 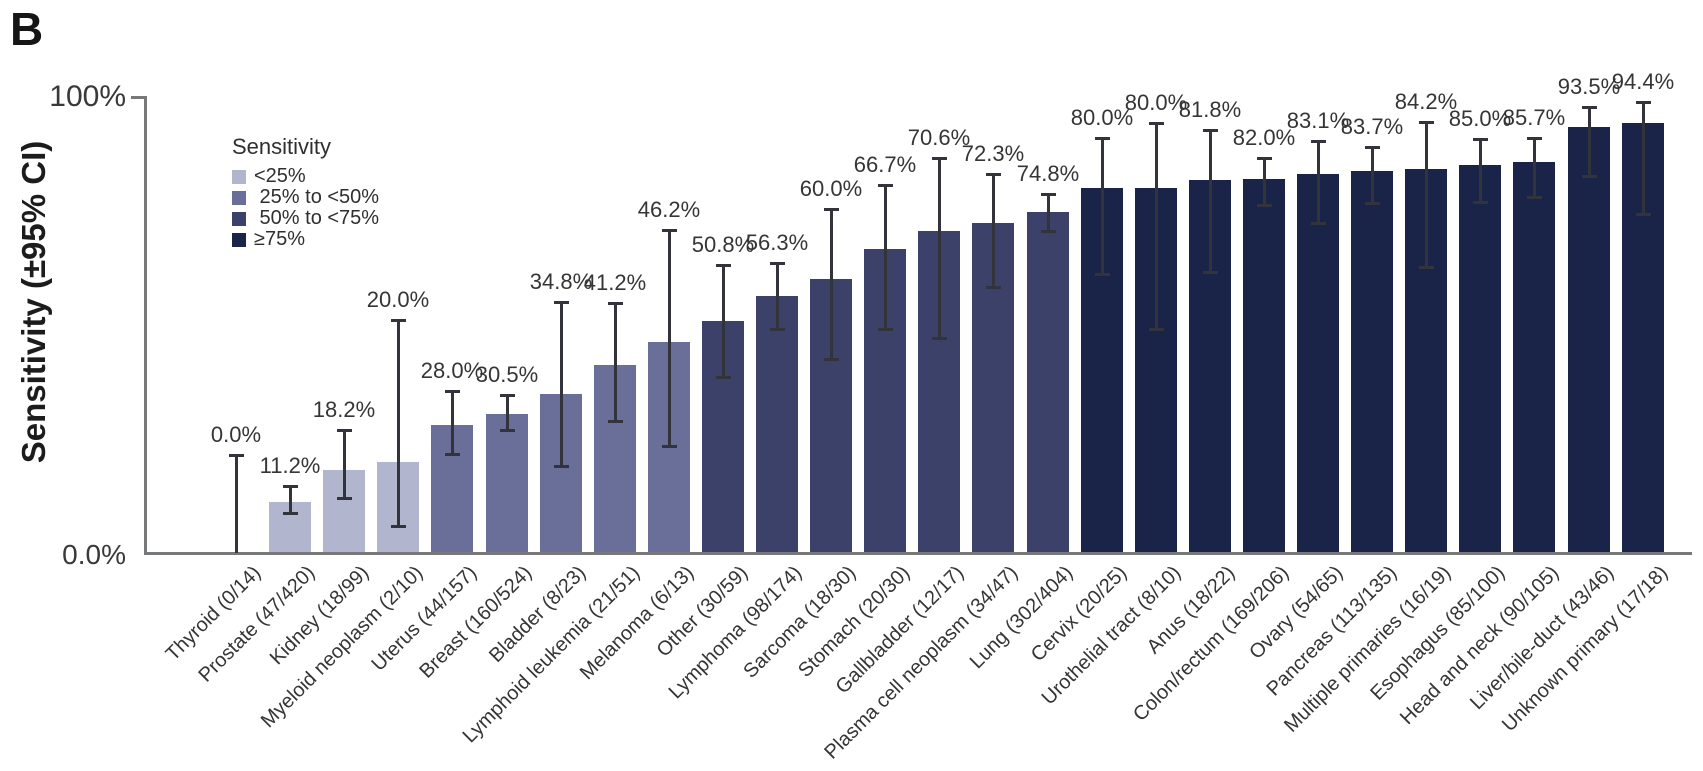 I want to click on legend-items: <25% 25% to <50% 50% to <75% ≥75%, so click(x=306, y=207).